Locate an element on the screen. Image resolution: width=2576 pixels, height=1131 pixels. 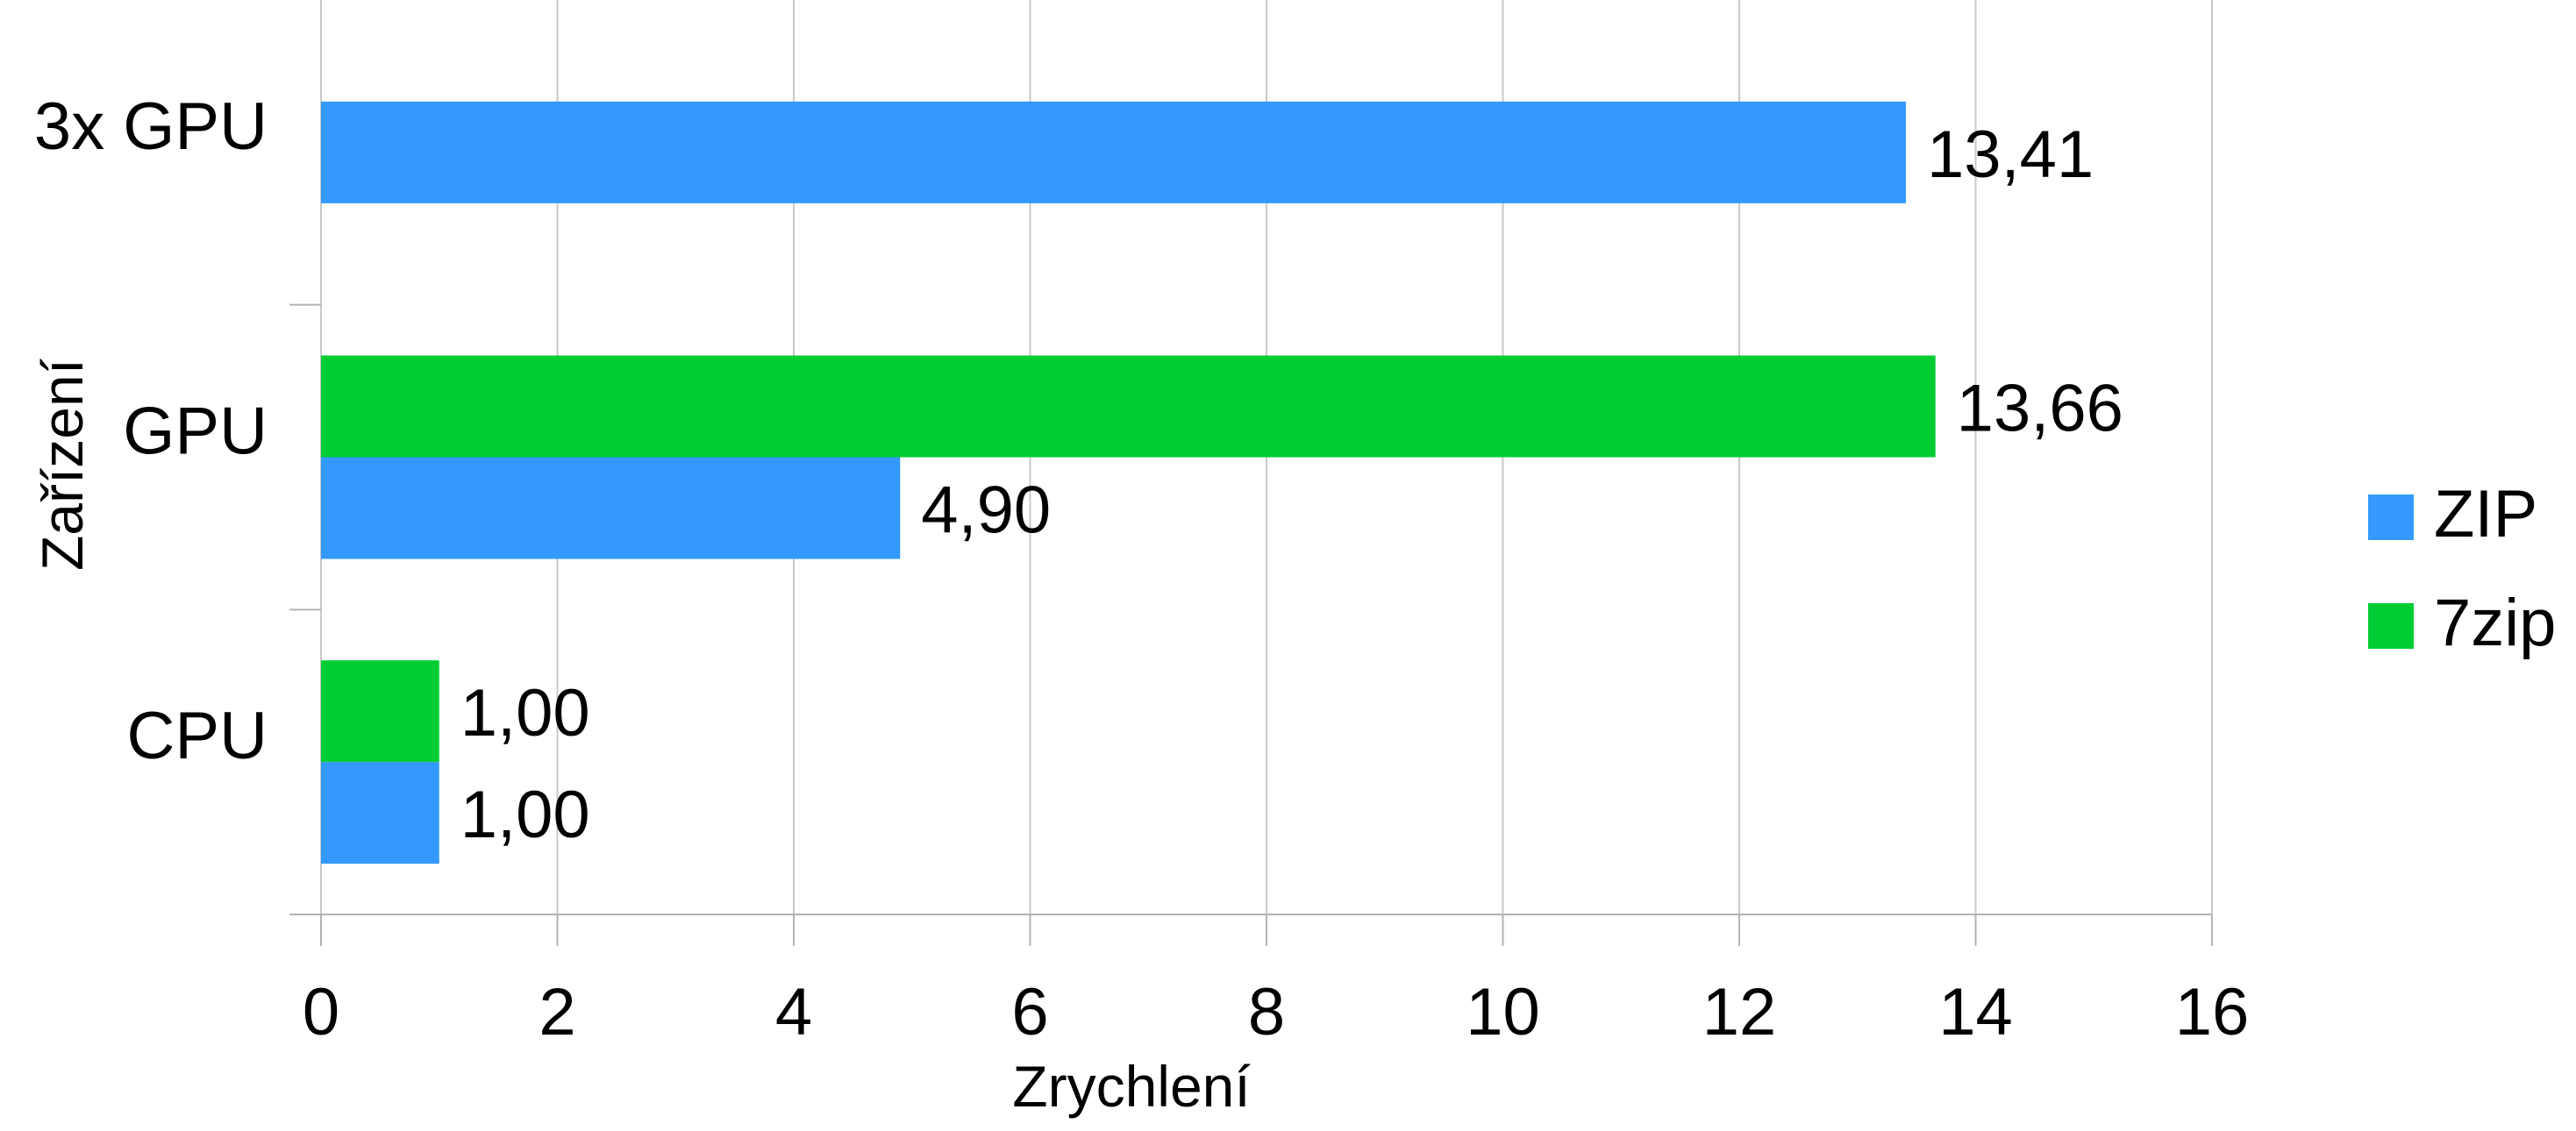
bar-7zip-cpu is located at coordinates (380, 711).